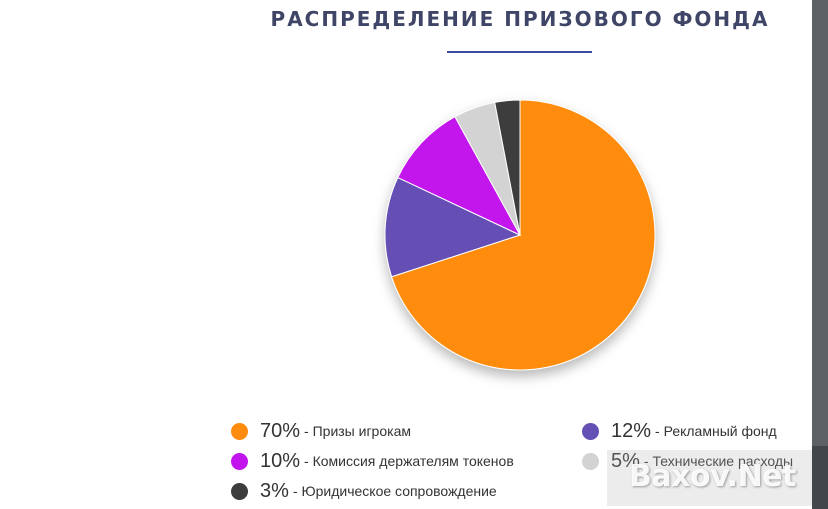 Image resolution: width=828 pixels, height=509 pixels. I want to click on legend-label-text: Технические расходы, so click(723, 461).